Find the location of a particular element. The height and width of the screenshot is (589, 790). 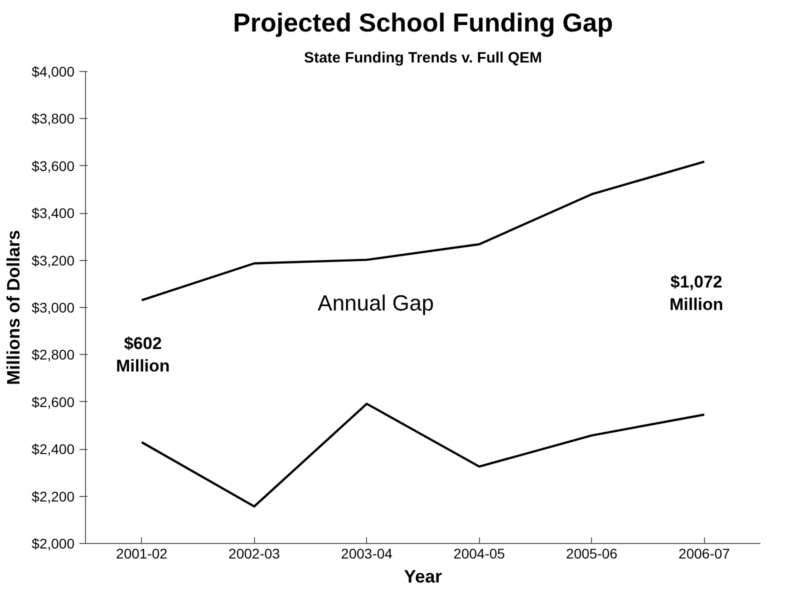

x-tick-label: 2005-06 is located at coordinates (592, 554).